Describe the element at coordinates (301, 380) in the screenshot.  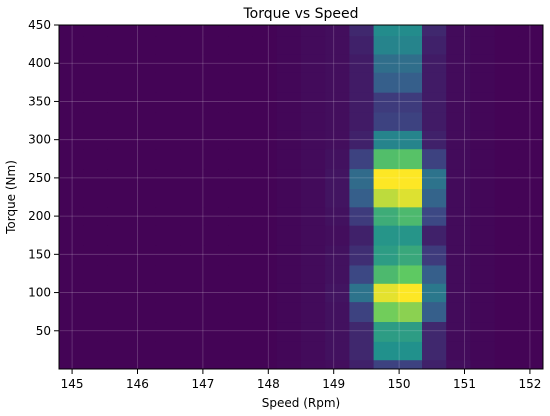
I see `x-axis-ticks: 145 146 147 148 149 150 151 152` at that location.